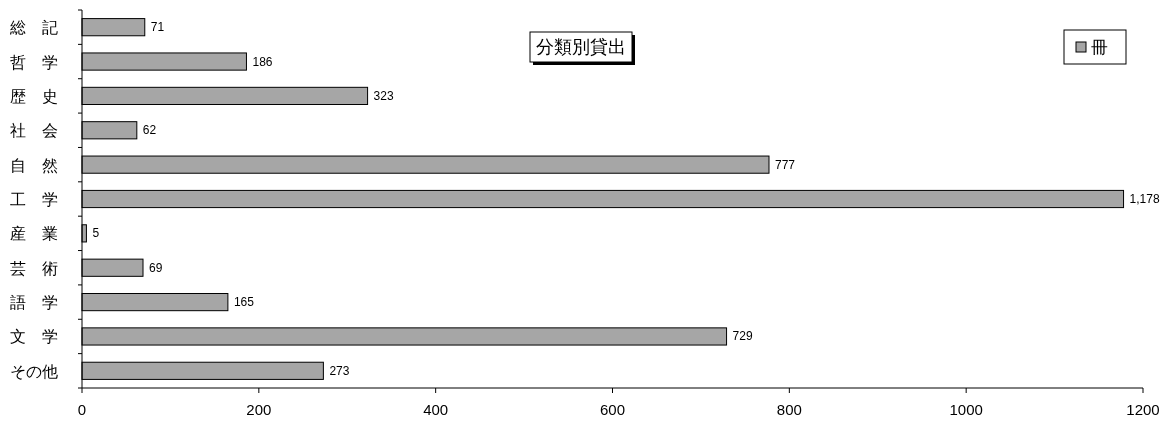  Describe the element at coordinates (436, 409) in the screenshot. I see `x-tick-label: 400` at that location.